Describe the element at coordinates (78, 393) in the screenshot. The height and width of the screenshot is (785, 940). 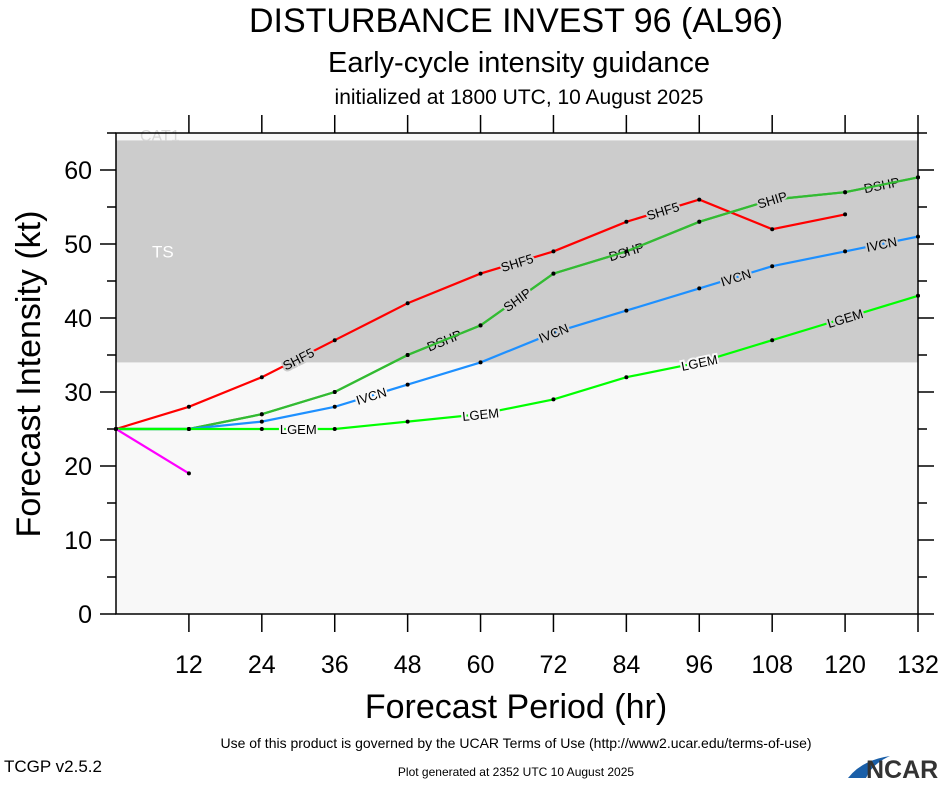
I see `y-tick-label: 30` at that location.